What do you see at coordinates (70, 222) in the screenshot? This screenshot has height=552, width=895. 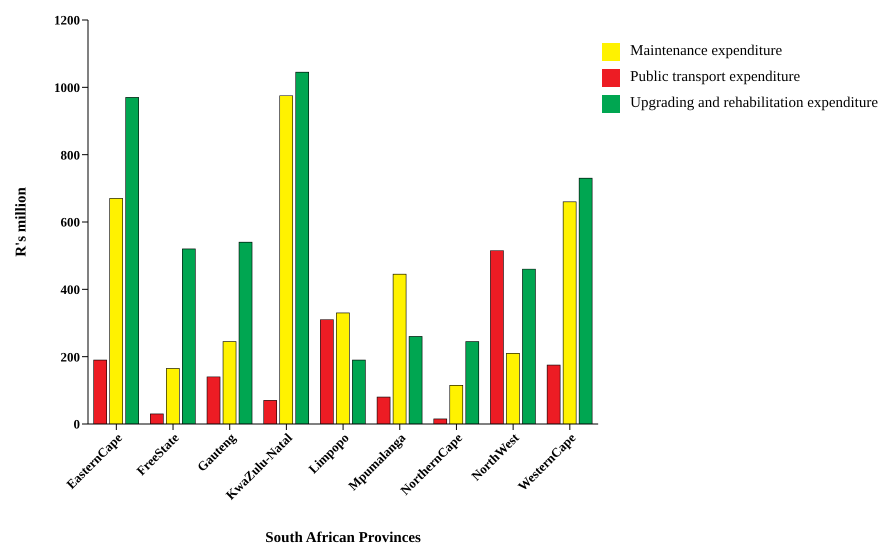 I see `y-tick-label: 600` at bounding box center [70, 222].